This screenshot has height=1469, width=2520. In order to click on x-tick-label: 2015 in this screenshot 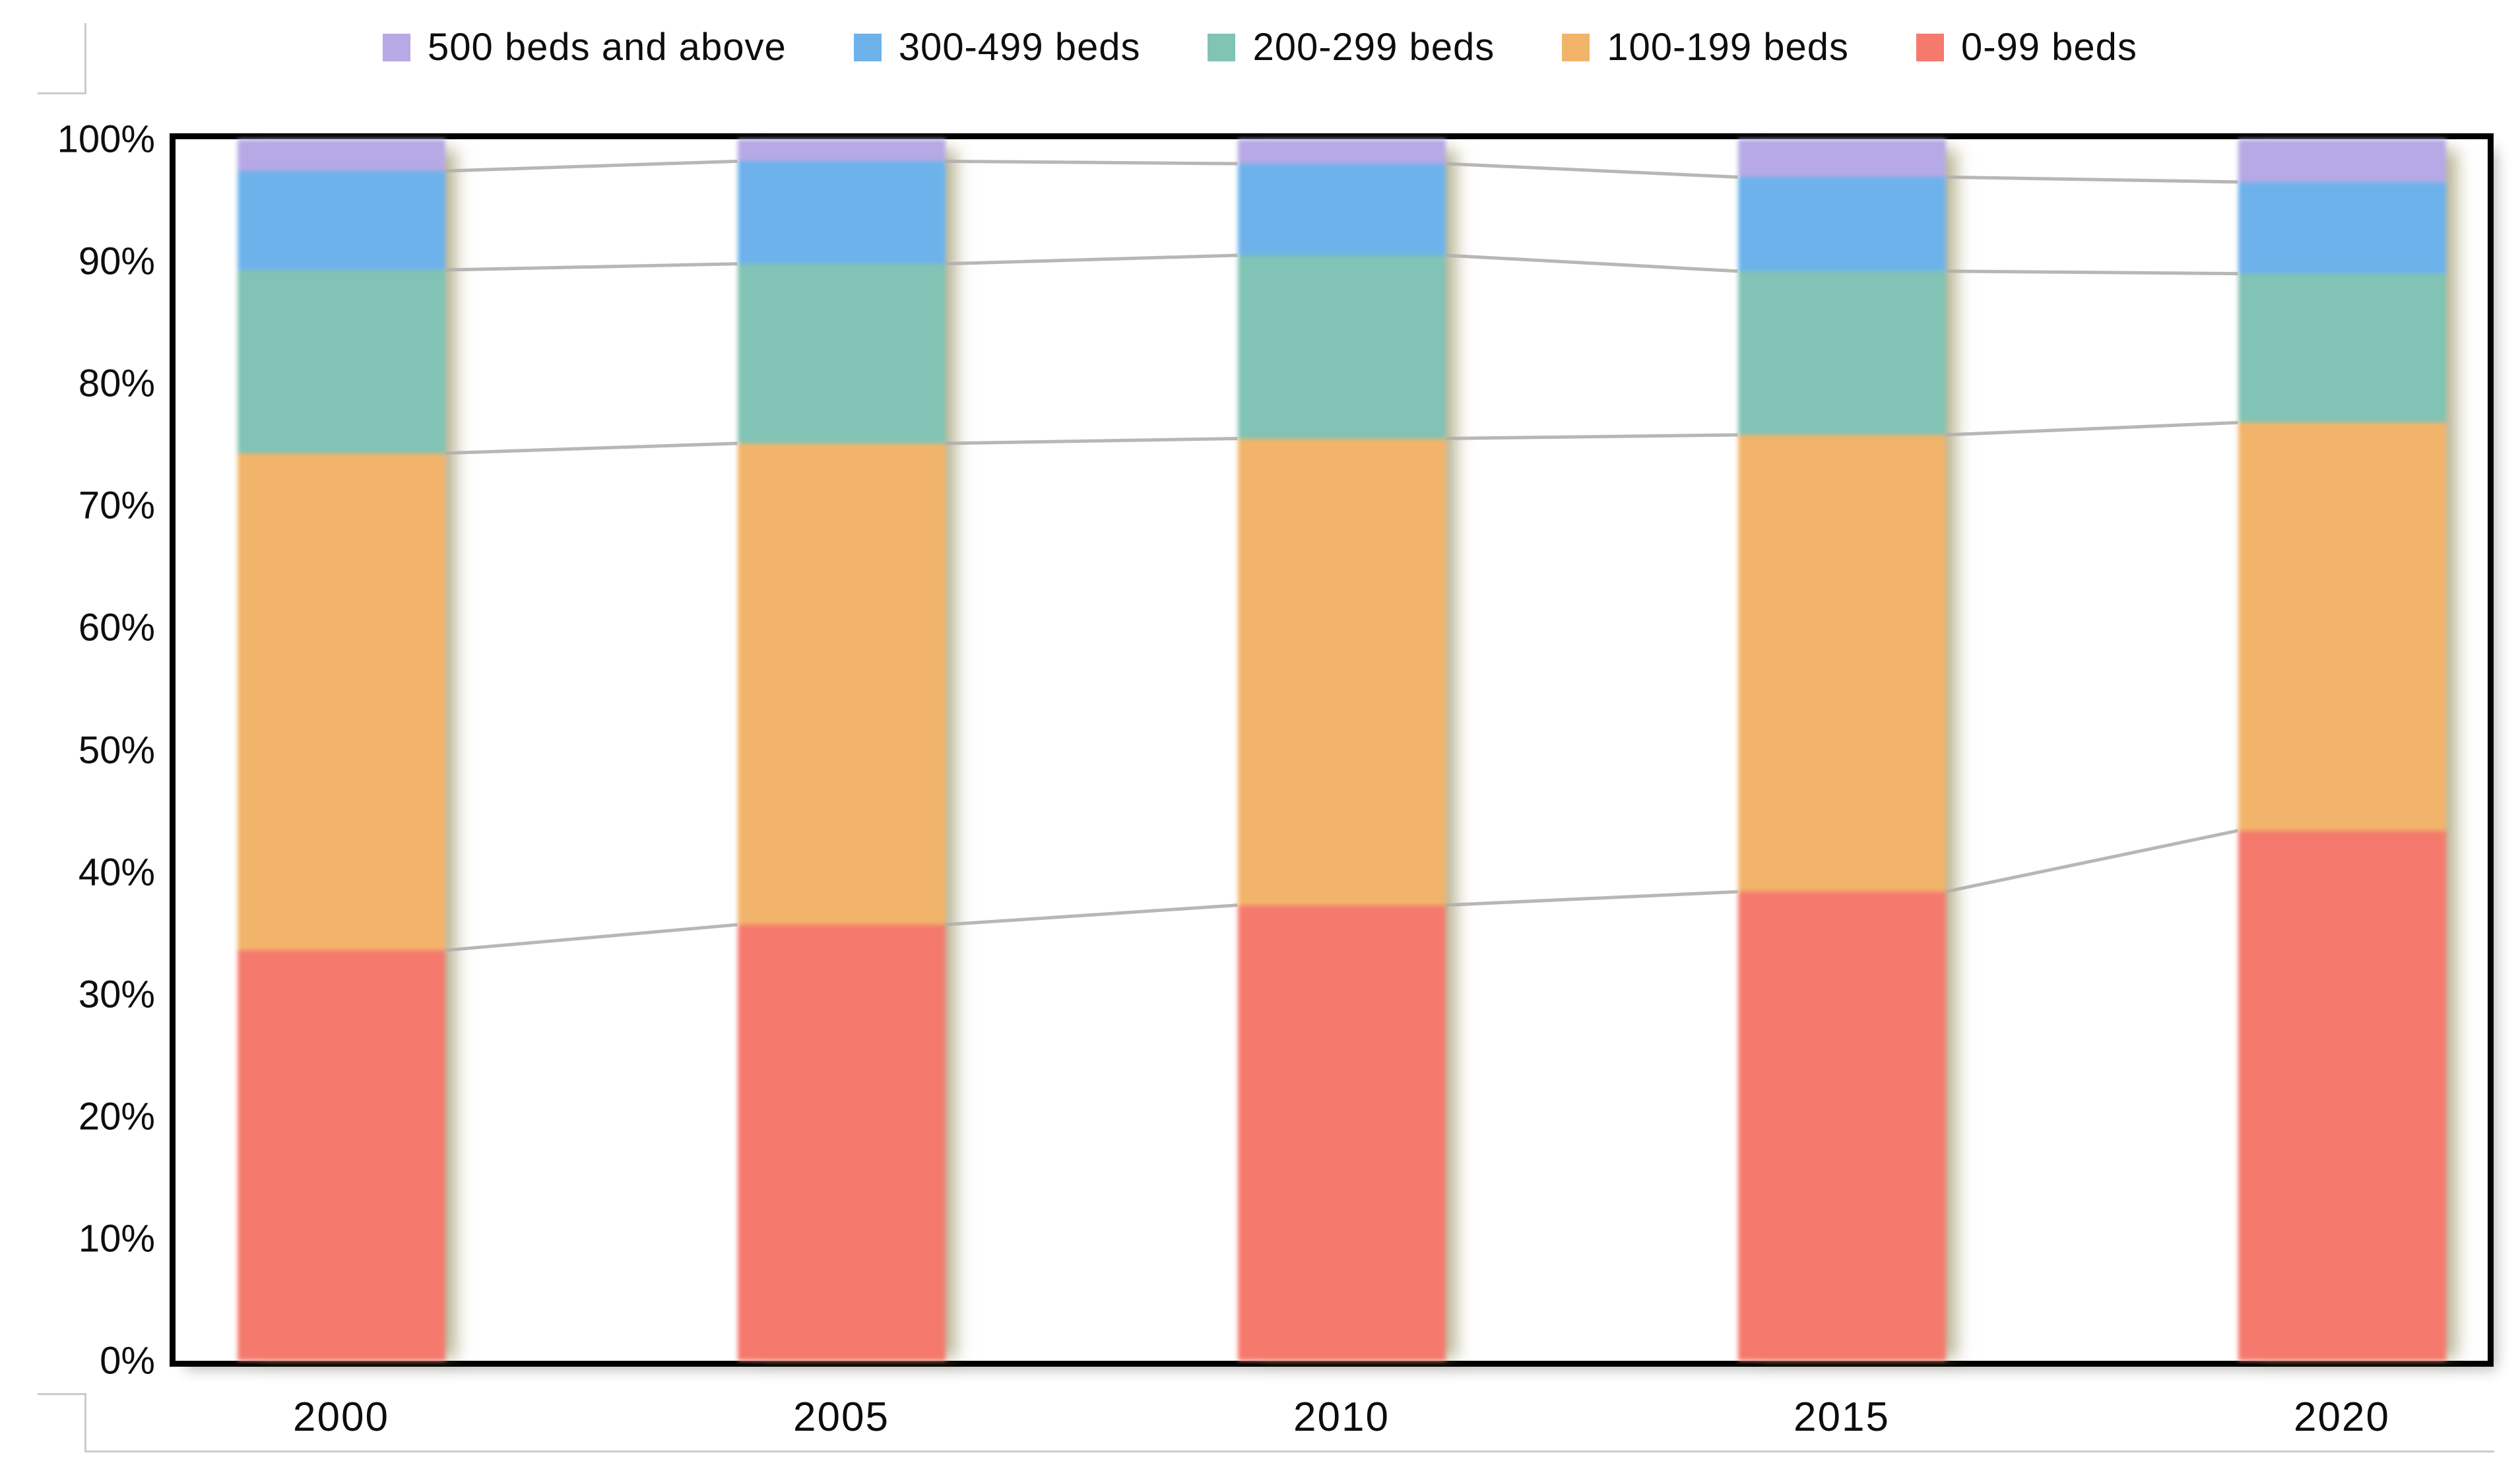, I will do `click(1841, 1417)`.